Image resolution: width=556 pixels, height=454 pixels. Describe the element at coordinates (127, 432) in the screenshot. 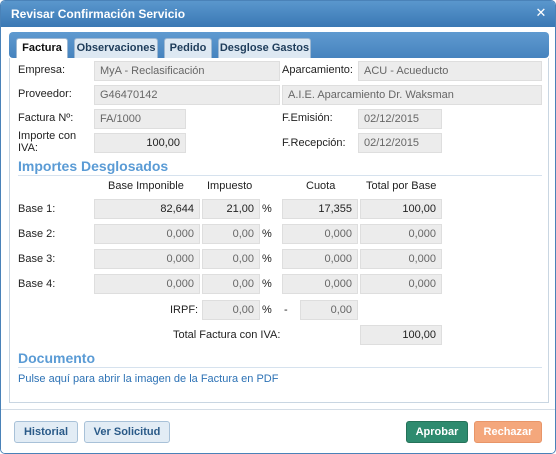

I see `ver-solicitud-button: Ver Solicitud` at that location.